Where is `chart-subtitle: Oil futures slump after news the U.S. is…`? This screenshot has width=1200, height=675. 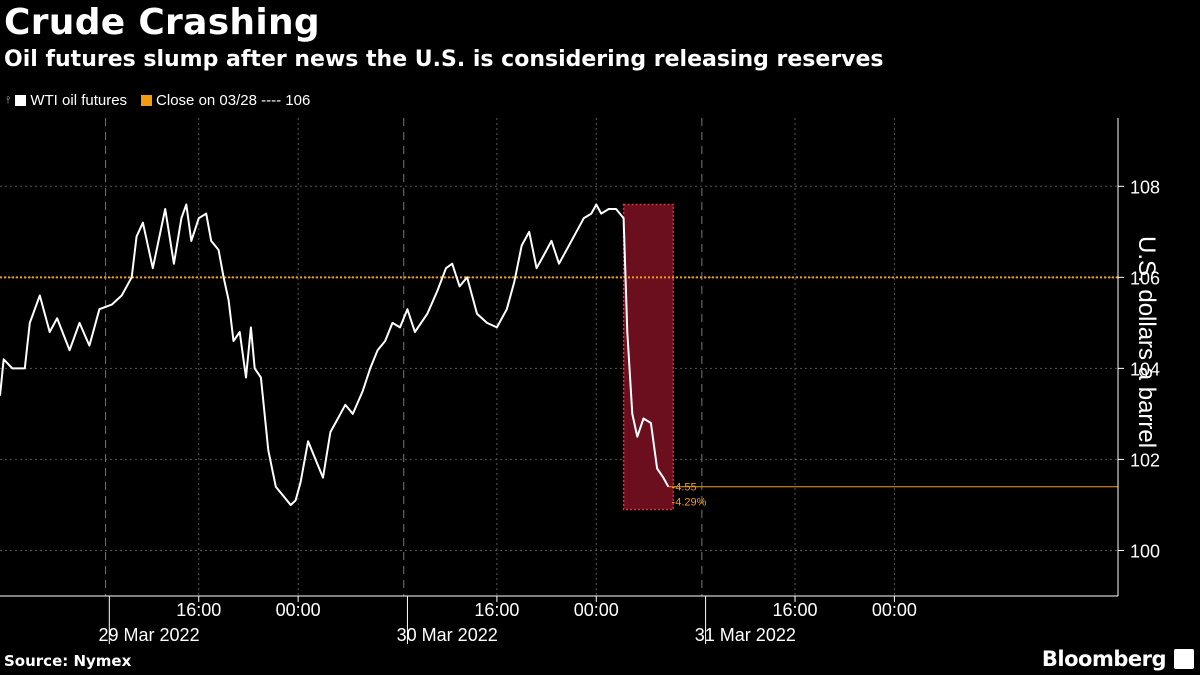 chart-subtitle: Oil futures slump after news the U.S. is… is located at coordinates (444, 59).